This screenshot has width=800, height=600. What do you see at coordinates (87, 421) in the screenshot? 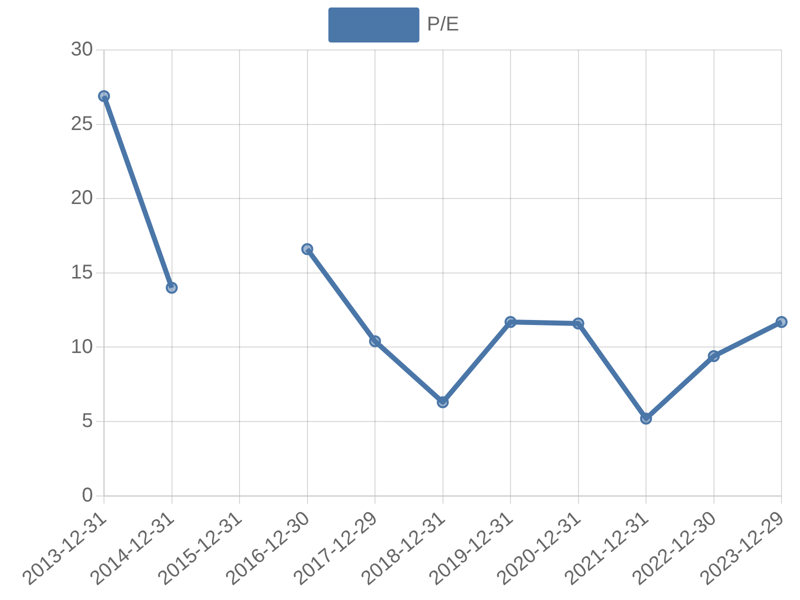
I see `y-tick-label: 5` at bounding box center [87, 421].